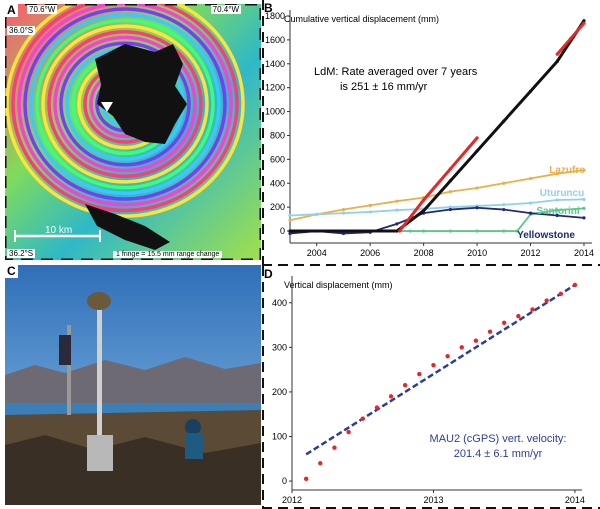 This screenshot has height=509, width=600. Describe the element at coordinates (21, 253) in the screenshot. I see `corner-lat-bottom: 36.2°S` at that location.